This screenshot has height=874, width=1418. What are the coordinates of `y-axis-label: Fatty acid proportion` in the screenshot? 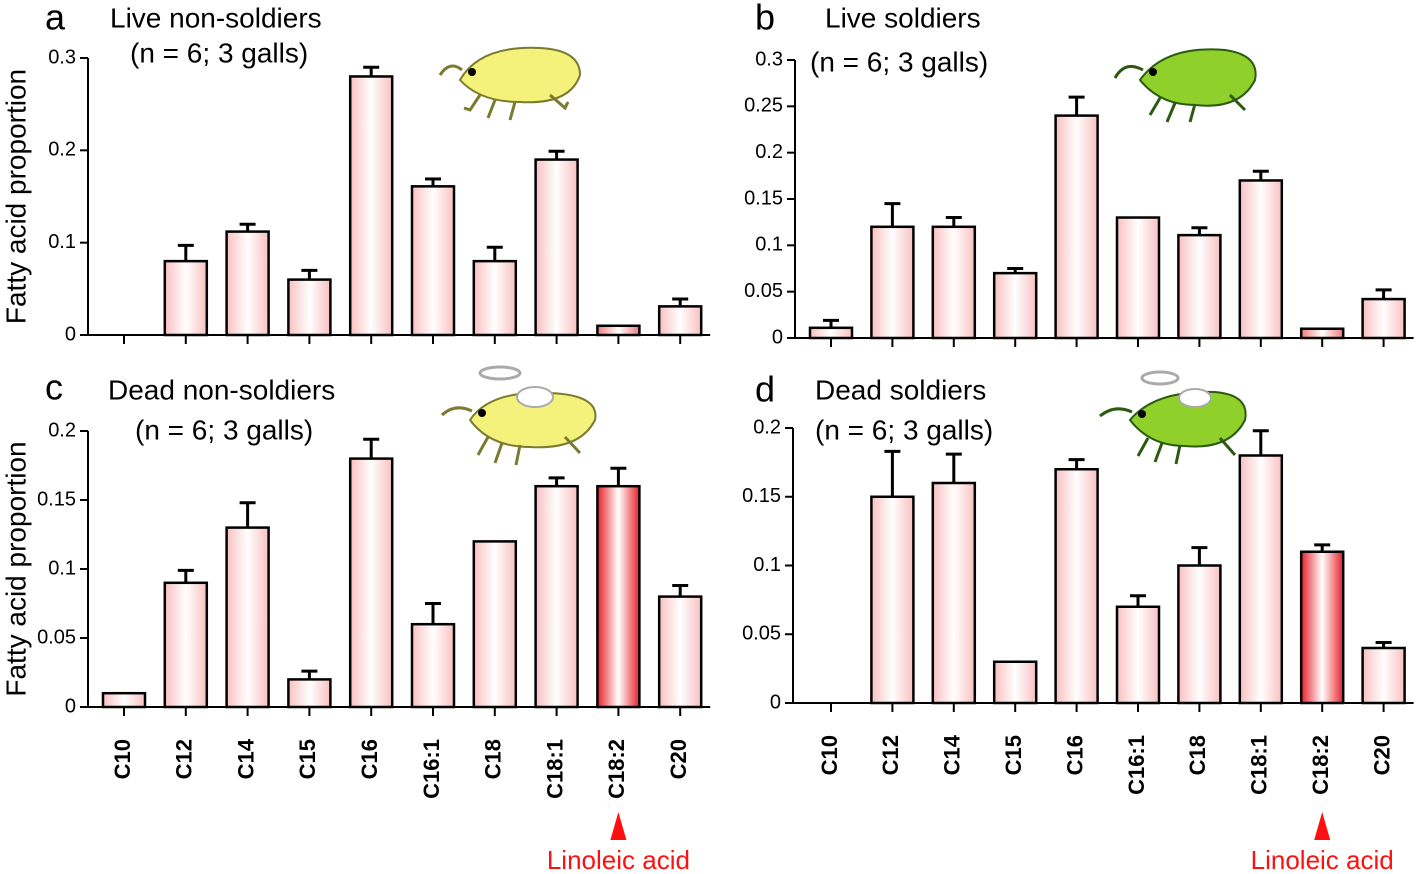 It's located at (15, 568).